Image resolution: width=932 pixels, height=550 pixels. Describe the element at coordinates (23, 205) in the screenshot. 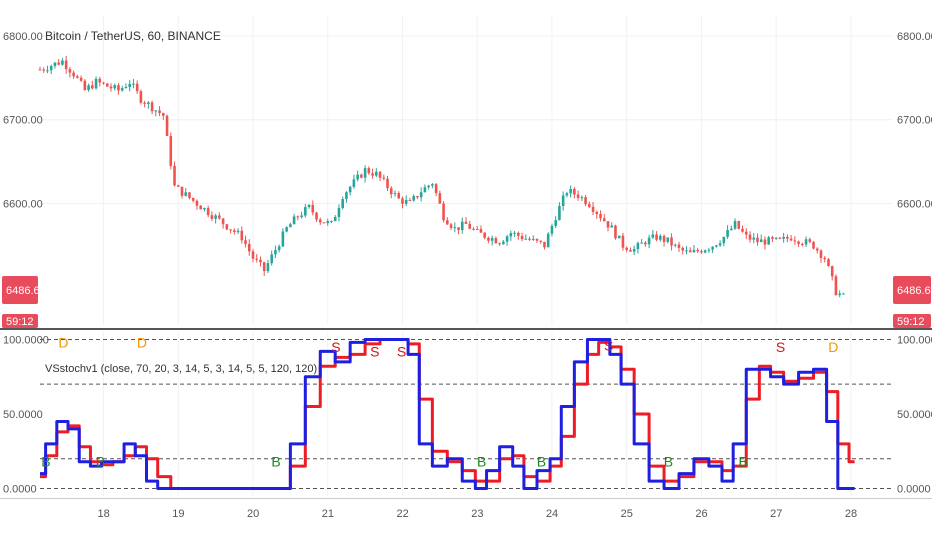

I see `price-tick-label: 6600.00` at that location.